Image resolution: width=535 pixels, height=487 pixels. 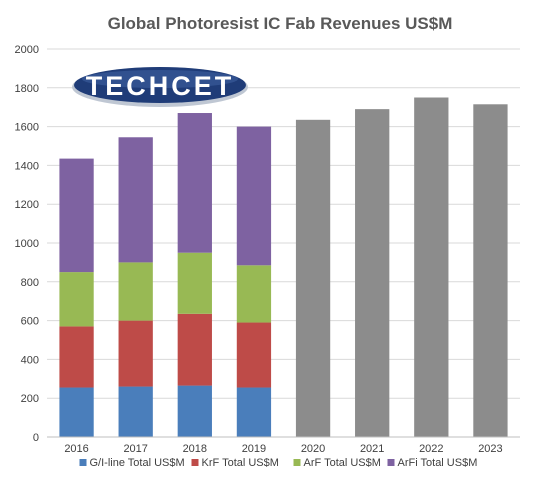 I want to click on legend-label: G/I-line Total US$M, so click(x=137, y=463).